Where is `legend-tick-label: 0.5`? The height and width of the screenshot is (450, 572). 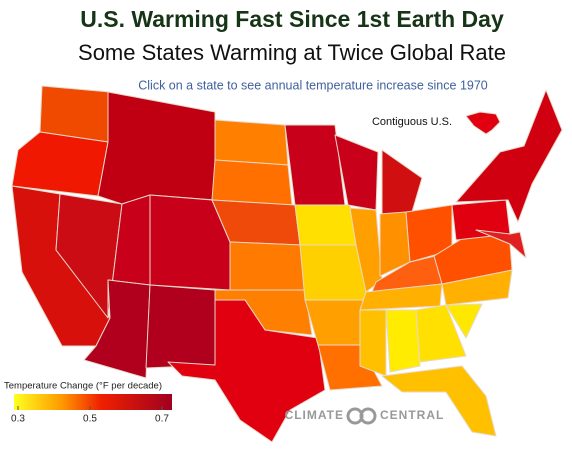 legend-tick-label: 0.5 is located at coordinates (90, 419).